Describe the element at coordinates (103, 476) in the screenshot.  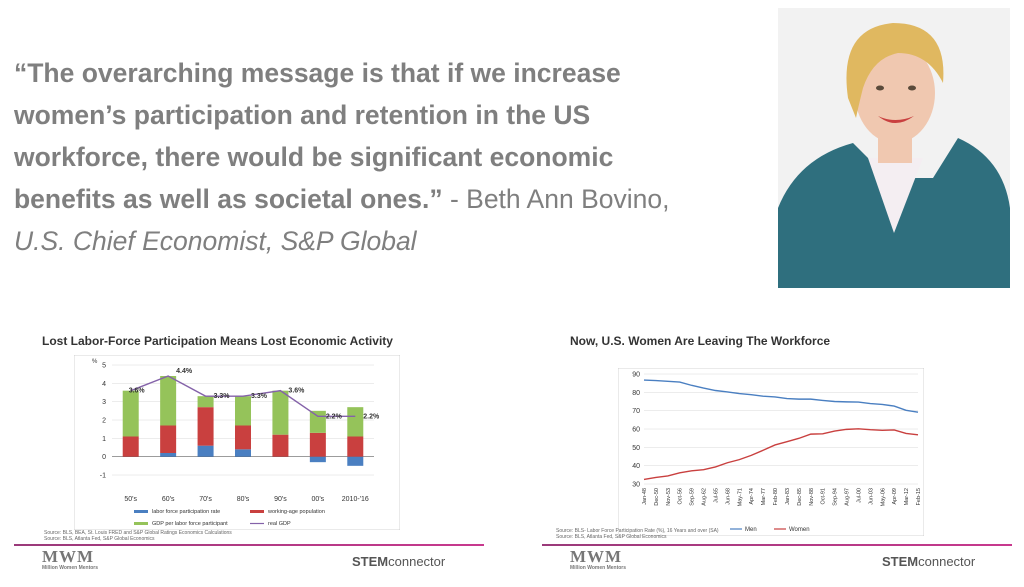
I see `y-tick-label: -1` at that location.